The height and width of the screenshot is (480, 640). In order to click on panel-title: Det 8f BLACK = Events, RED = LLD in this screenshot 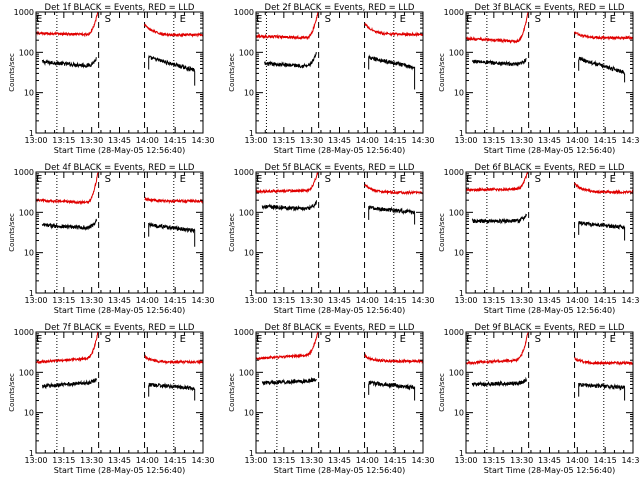, I will do `click(340, 328)`.